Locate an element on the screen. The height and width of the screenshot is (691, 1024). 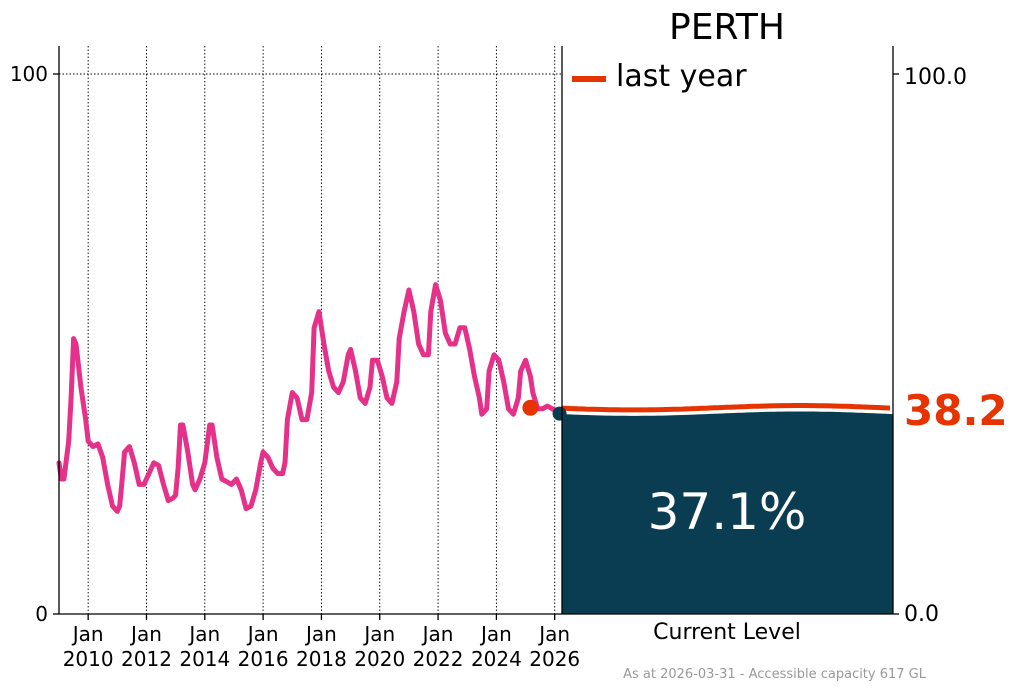
current-level-percent: 37.1% is located at coordinates (727, 512).